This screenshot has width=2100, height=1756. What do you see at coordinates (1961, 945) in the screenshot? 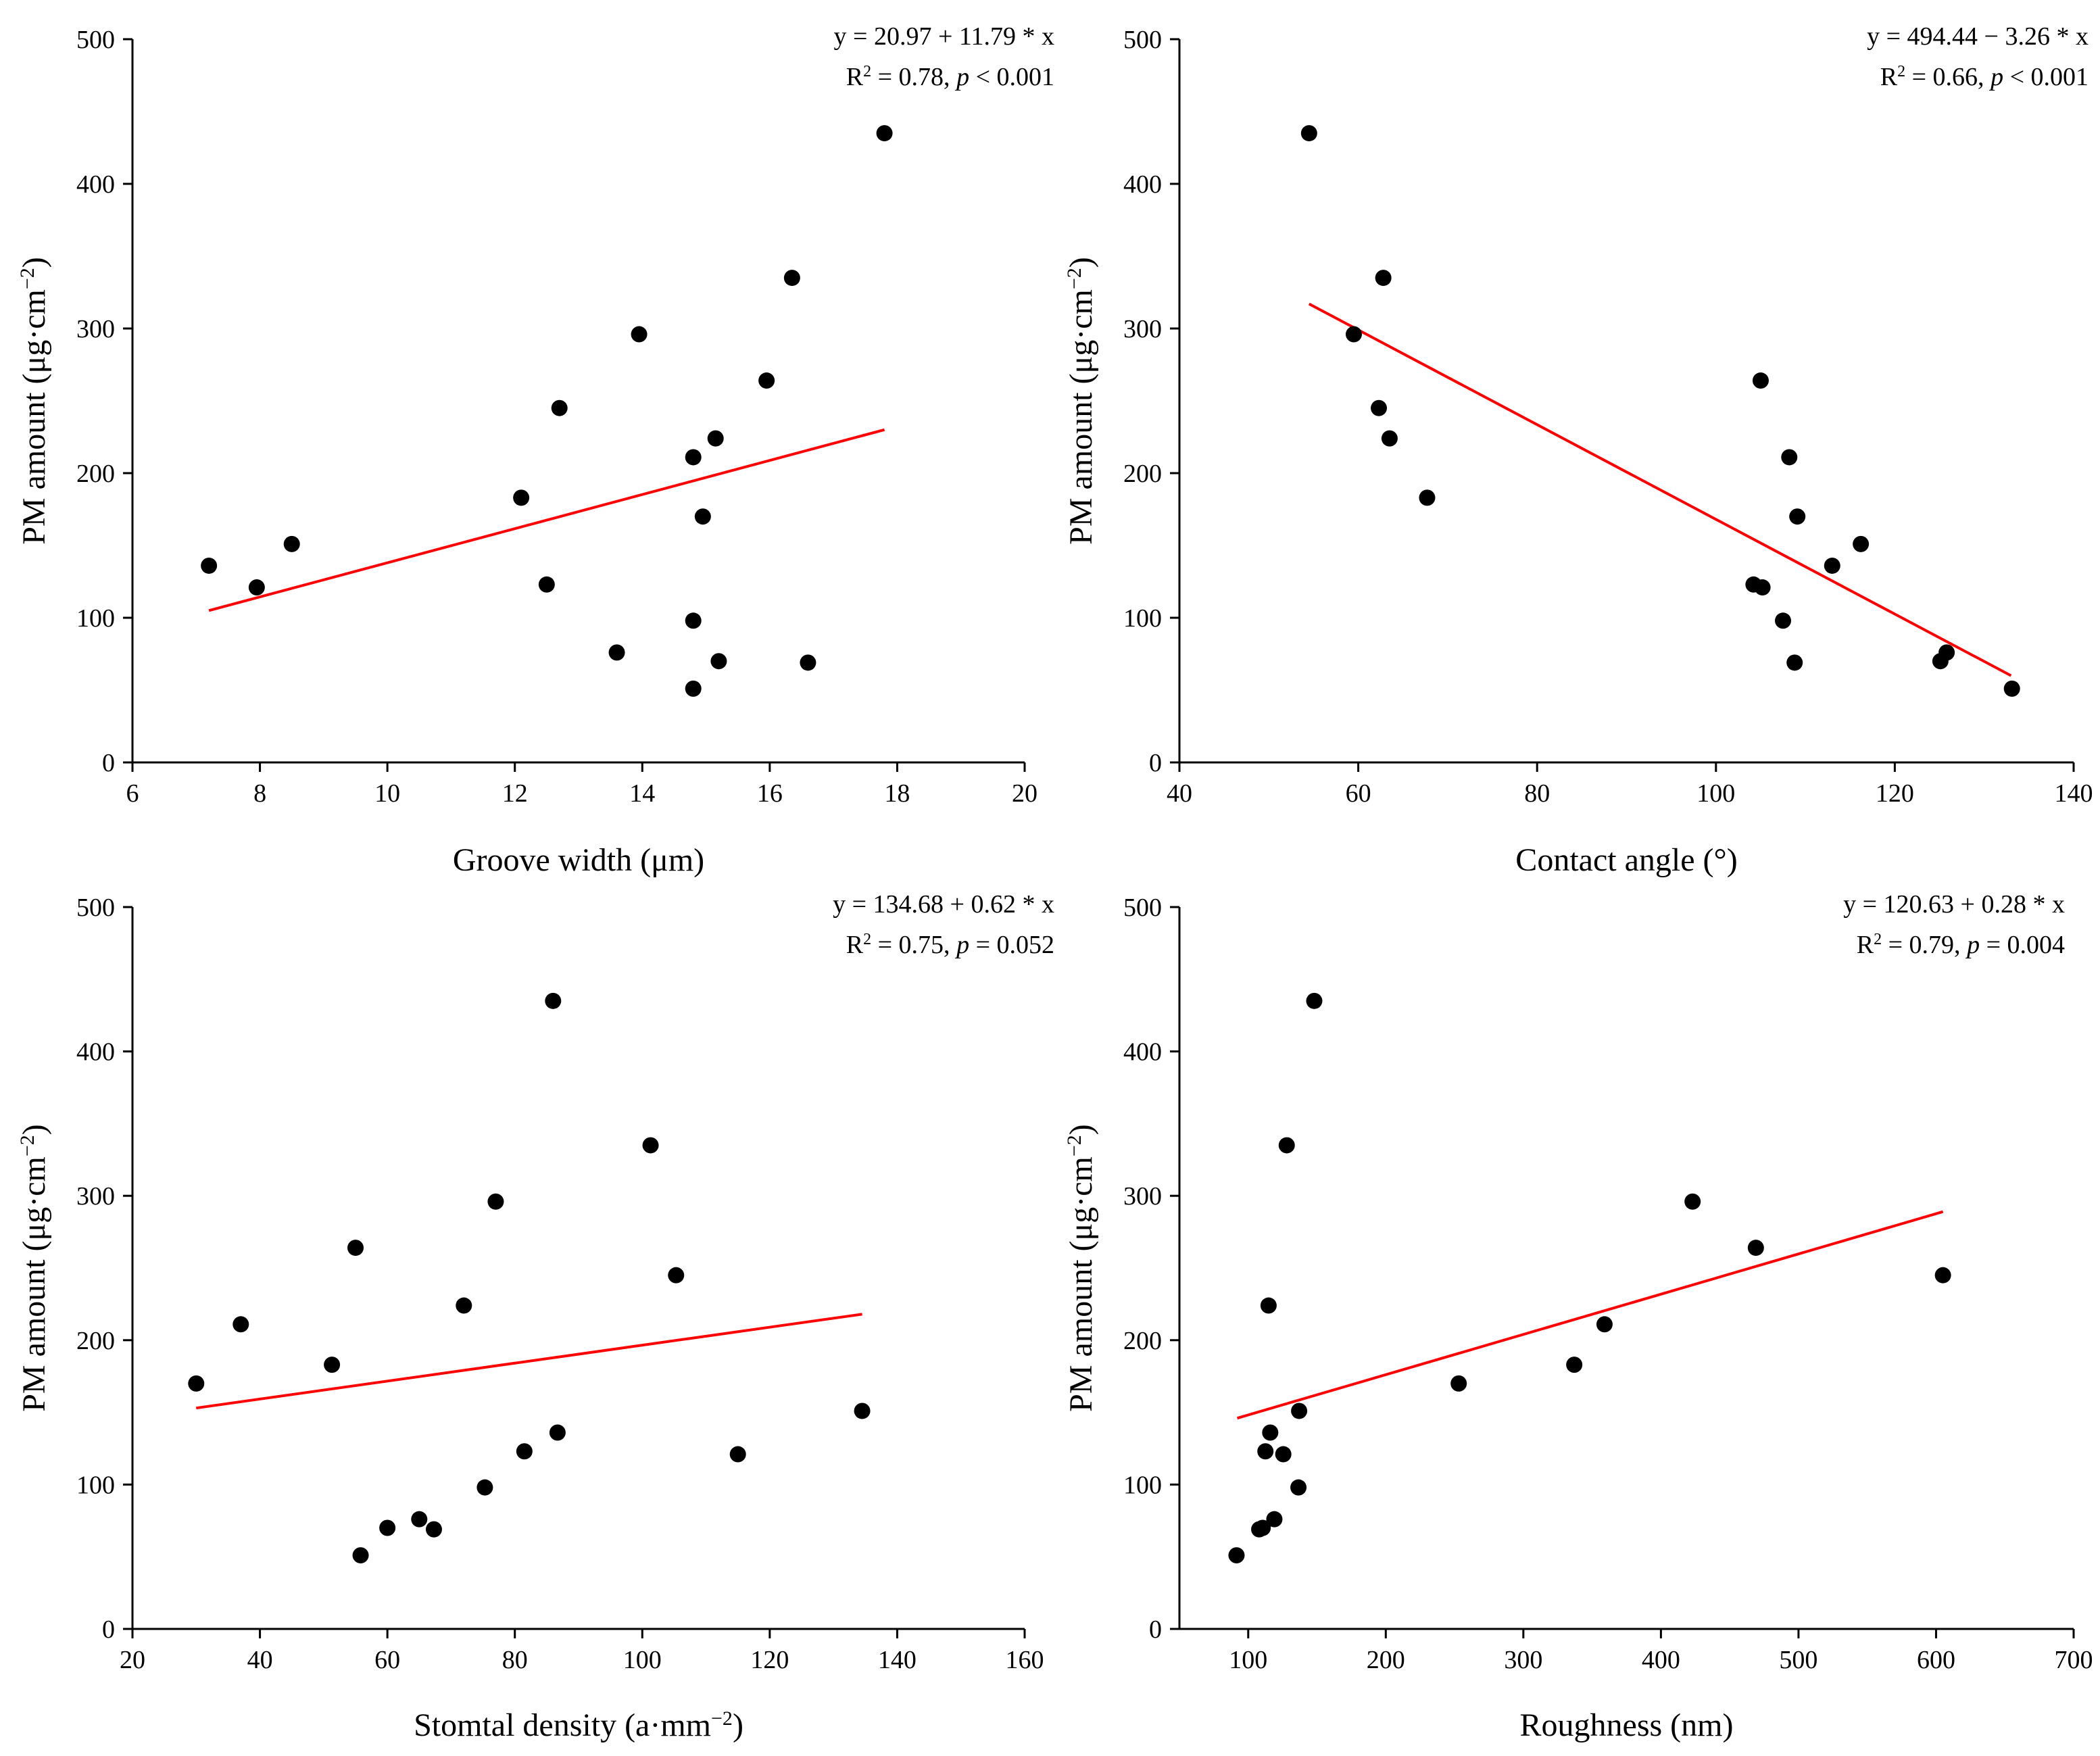
I see `regression-stats: R2 = 0.79, p = 0.004` at bounding box center [1961, 945].